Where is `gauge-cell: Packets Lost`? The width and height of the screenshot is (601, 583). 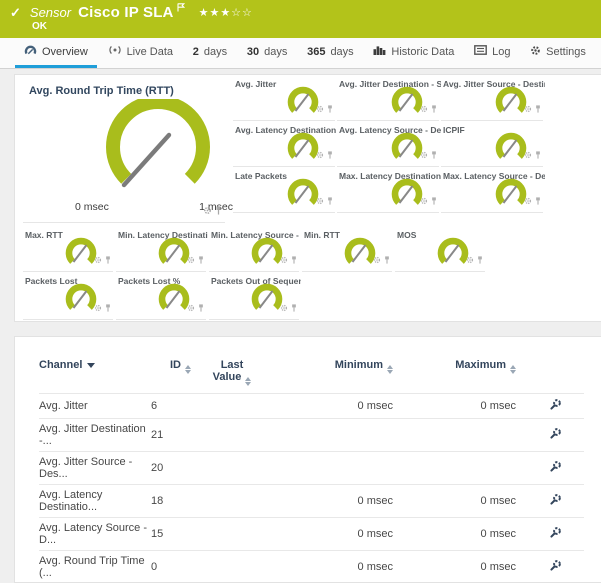 gauge-cell: Packets Lost is located at coordinates (68, 296).